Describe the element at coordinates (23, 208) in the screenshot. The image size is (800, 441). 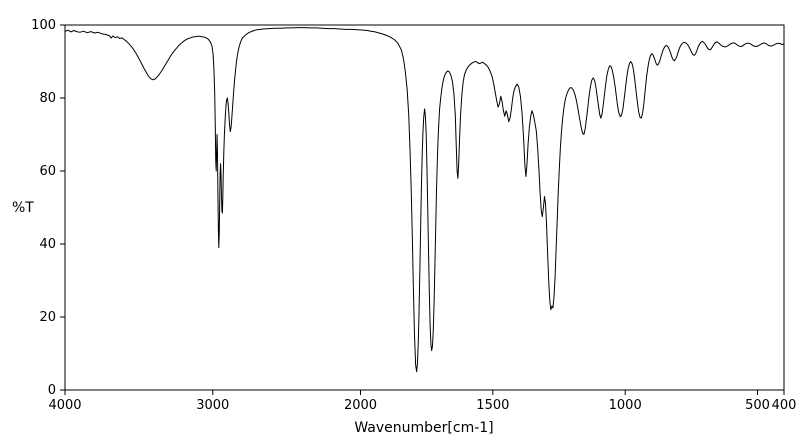
I see `y-axis-label: %T` at that location.